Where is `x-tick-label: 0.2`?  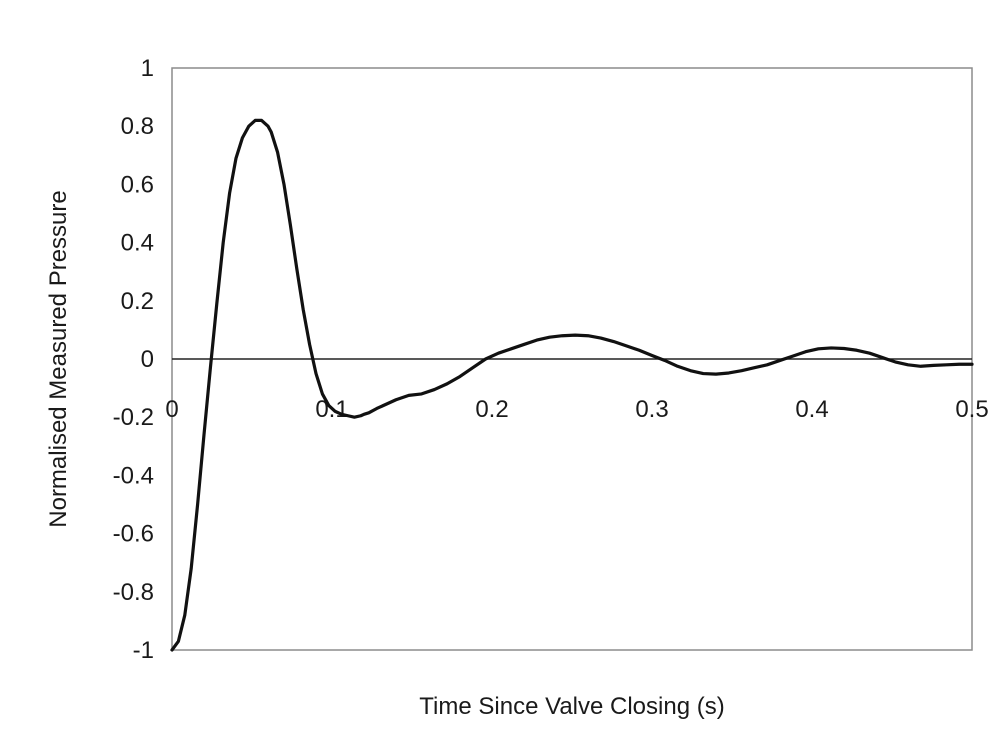 x-tick-label: 0.2 is located at coordinates (491, 409).